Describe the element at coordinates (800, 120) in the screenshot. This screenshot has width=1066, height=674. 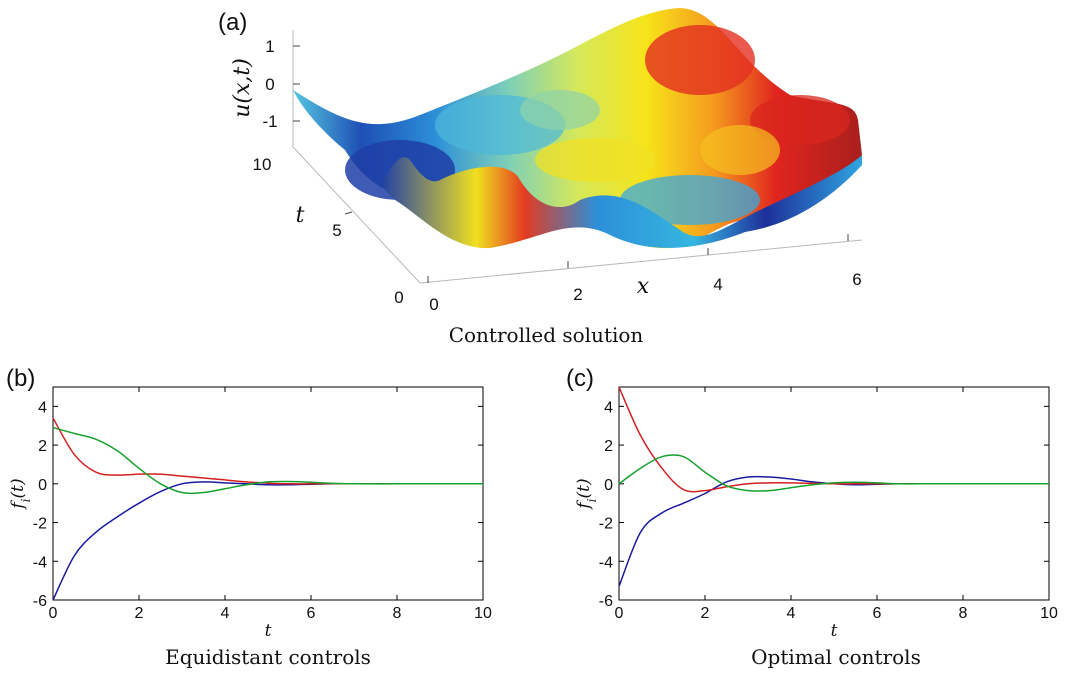
I see `surface-blob-right` at that location.